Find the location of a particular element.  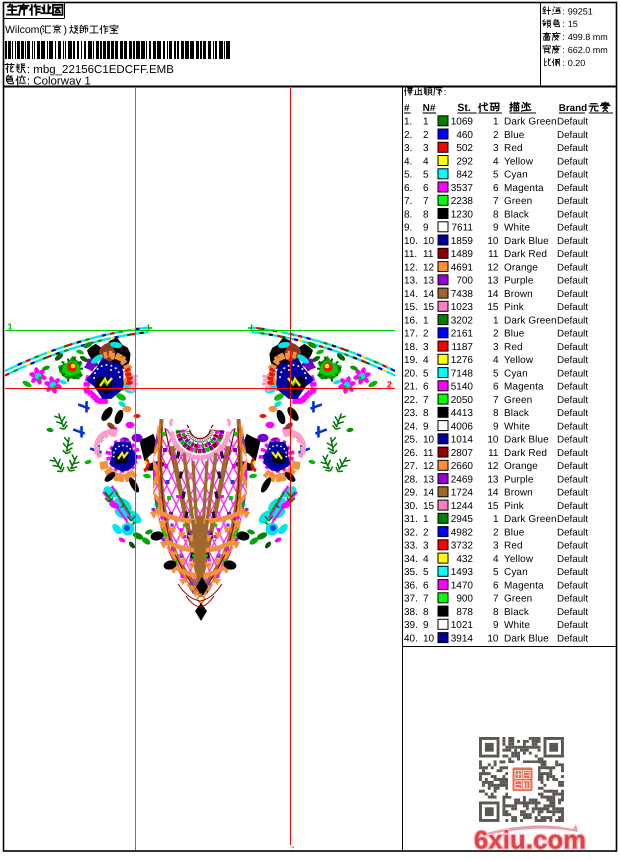

svg-text: 4006 is located at coordinates (462, 426).